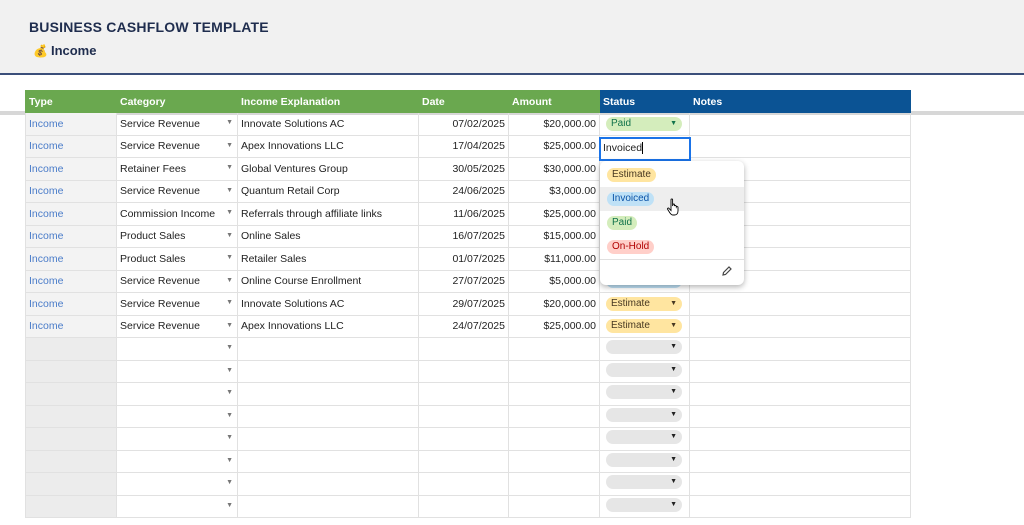 This screenshot has width=1024, height=525. I want to click on dropdown-option-estimate: Estimate, so click(672, 175).